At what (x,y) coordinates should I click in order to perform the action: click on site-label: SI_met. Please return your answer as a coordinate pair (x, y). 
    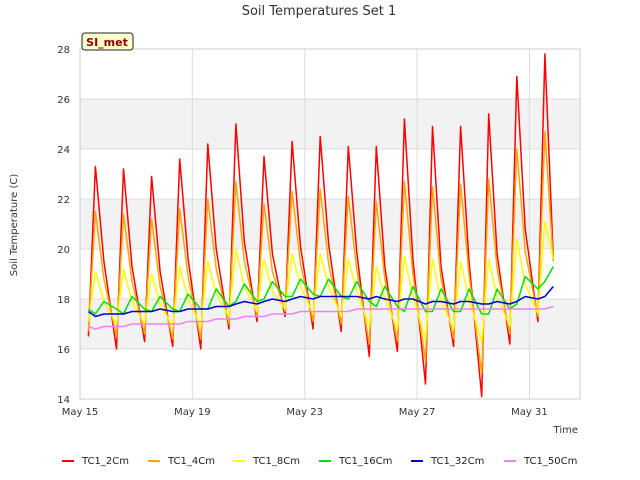
    Looking at the image, I should click on (107, 42).